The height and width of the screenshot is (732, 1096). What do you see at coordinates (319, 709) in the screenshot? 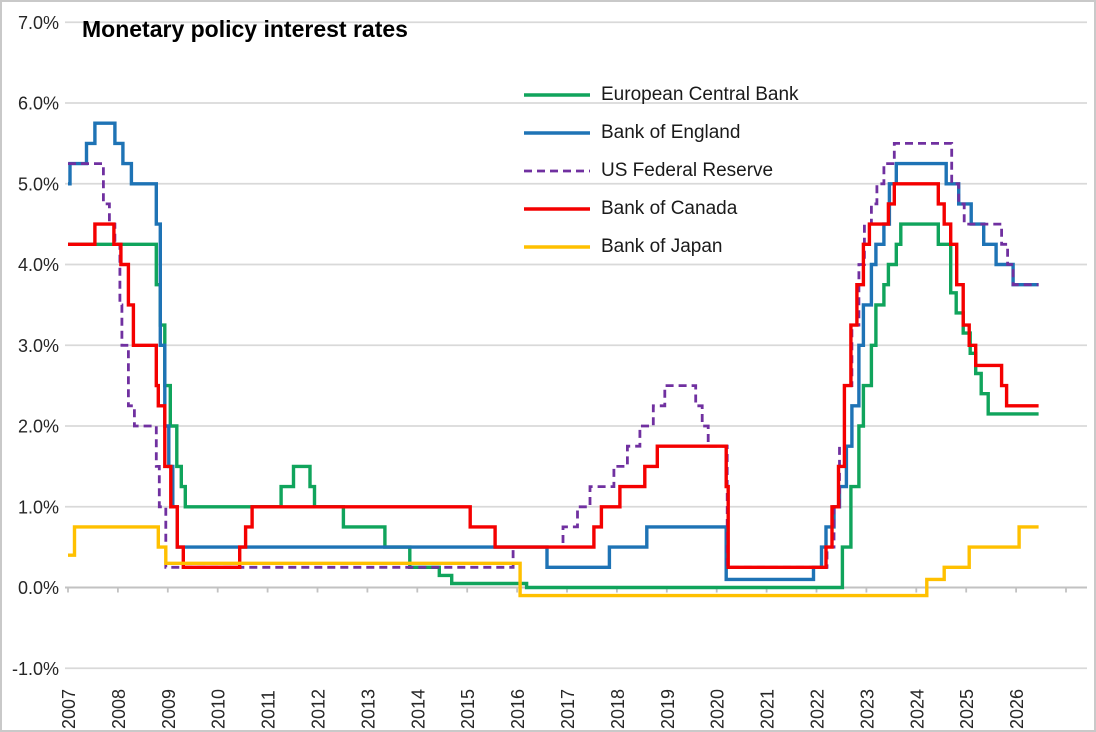
I see `x-axis-tick-label: 2012` at bounding box center [319, 709].